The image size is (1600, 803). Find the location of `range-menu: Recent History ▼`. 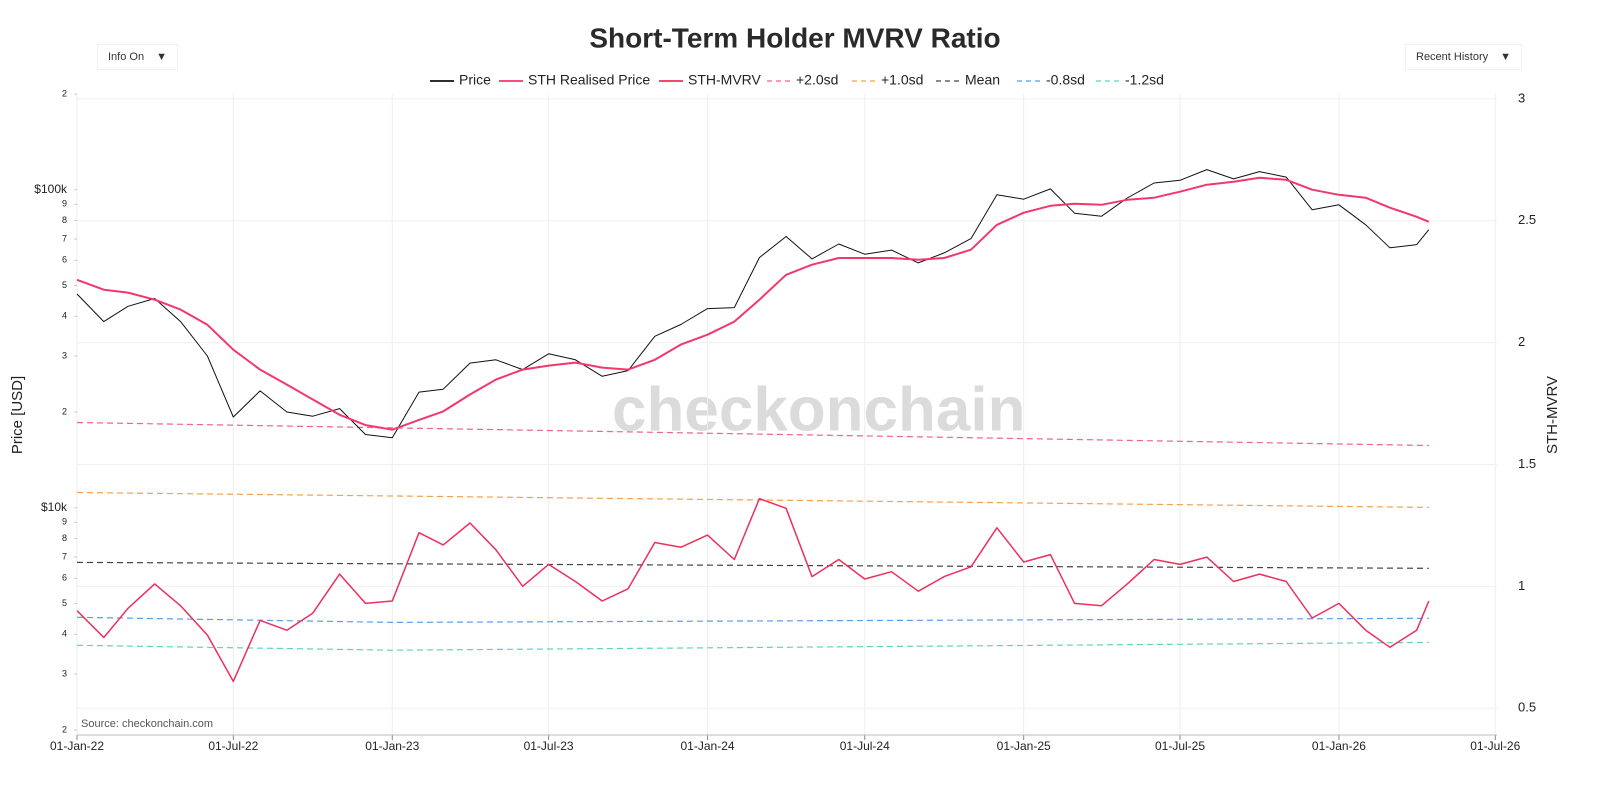

range-menu: Recent History ▼ is located at coordinates (1464, 57).